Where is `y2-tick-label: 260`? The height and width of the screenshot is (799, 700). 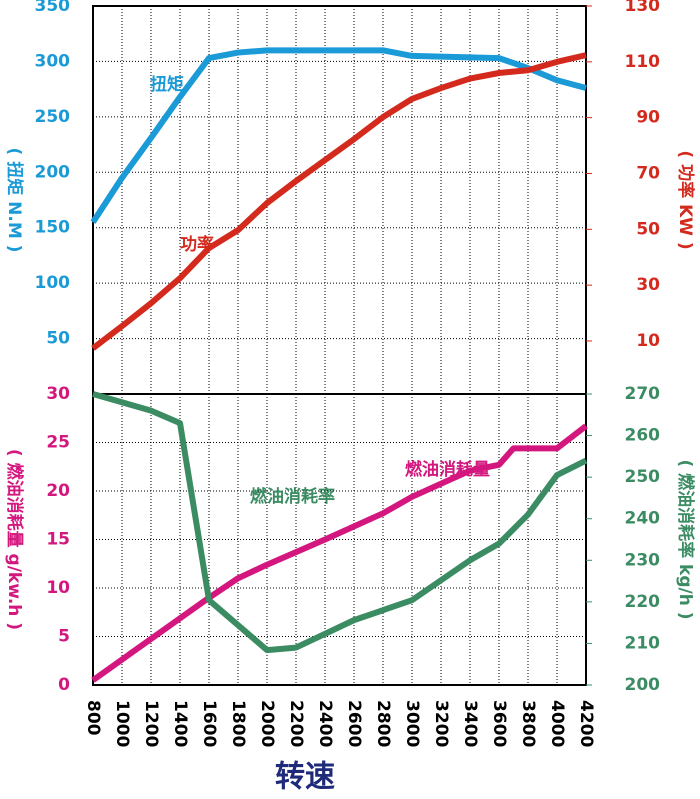 y2-tick-label: 260 is located at coordinates (643, 436).